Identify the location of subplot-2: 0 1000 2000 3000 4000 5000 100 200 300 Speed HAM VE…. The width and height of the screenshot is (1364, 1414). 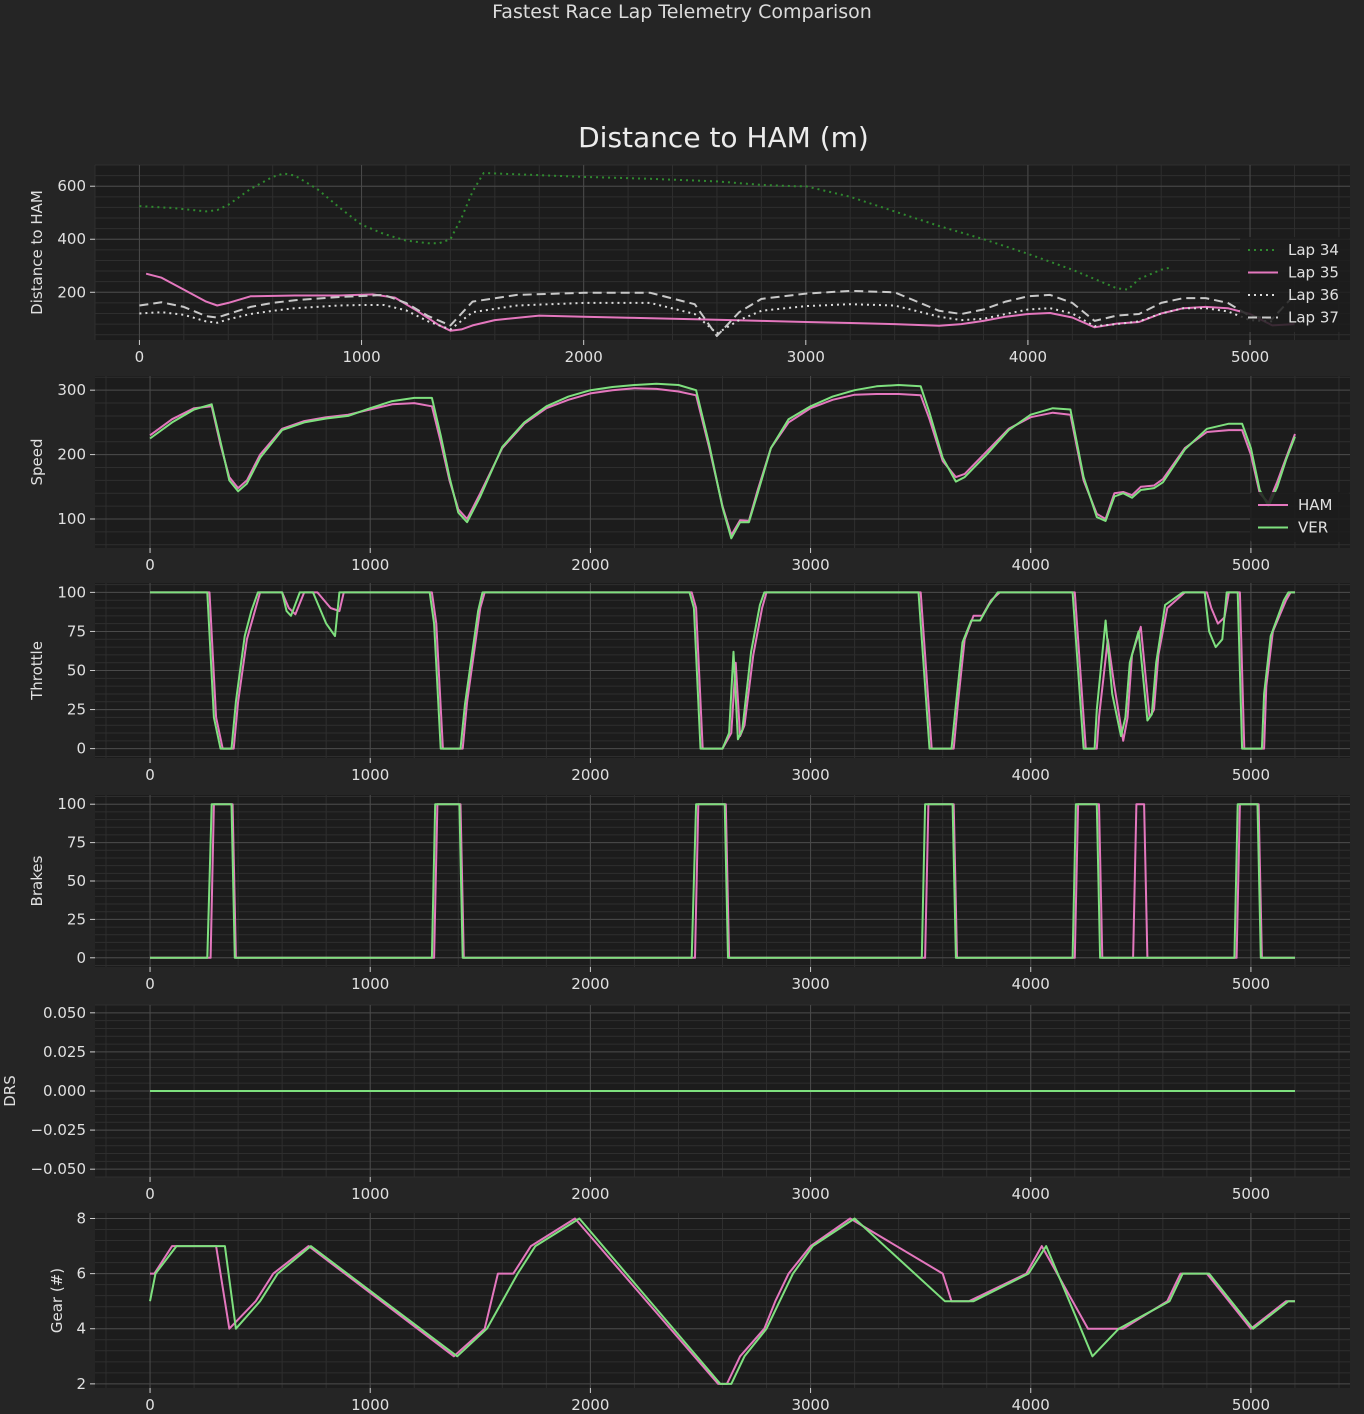
(689, 475).